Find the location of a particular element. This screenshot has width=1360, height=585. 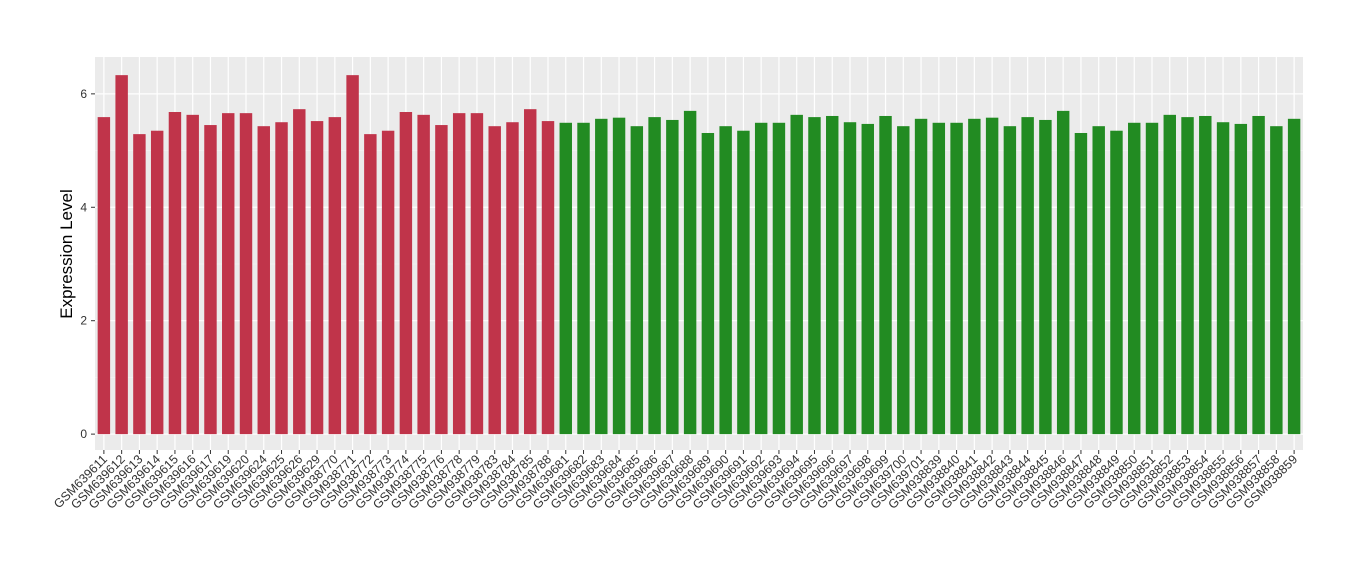

y-tick-label: 0 is located at coordinates (83, 434).